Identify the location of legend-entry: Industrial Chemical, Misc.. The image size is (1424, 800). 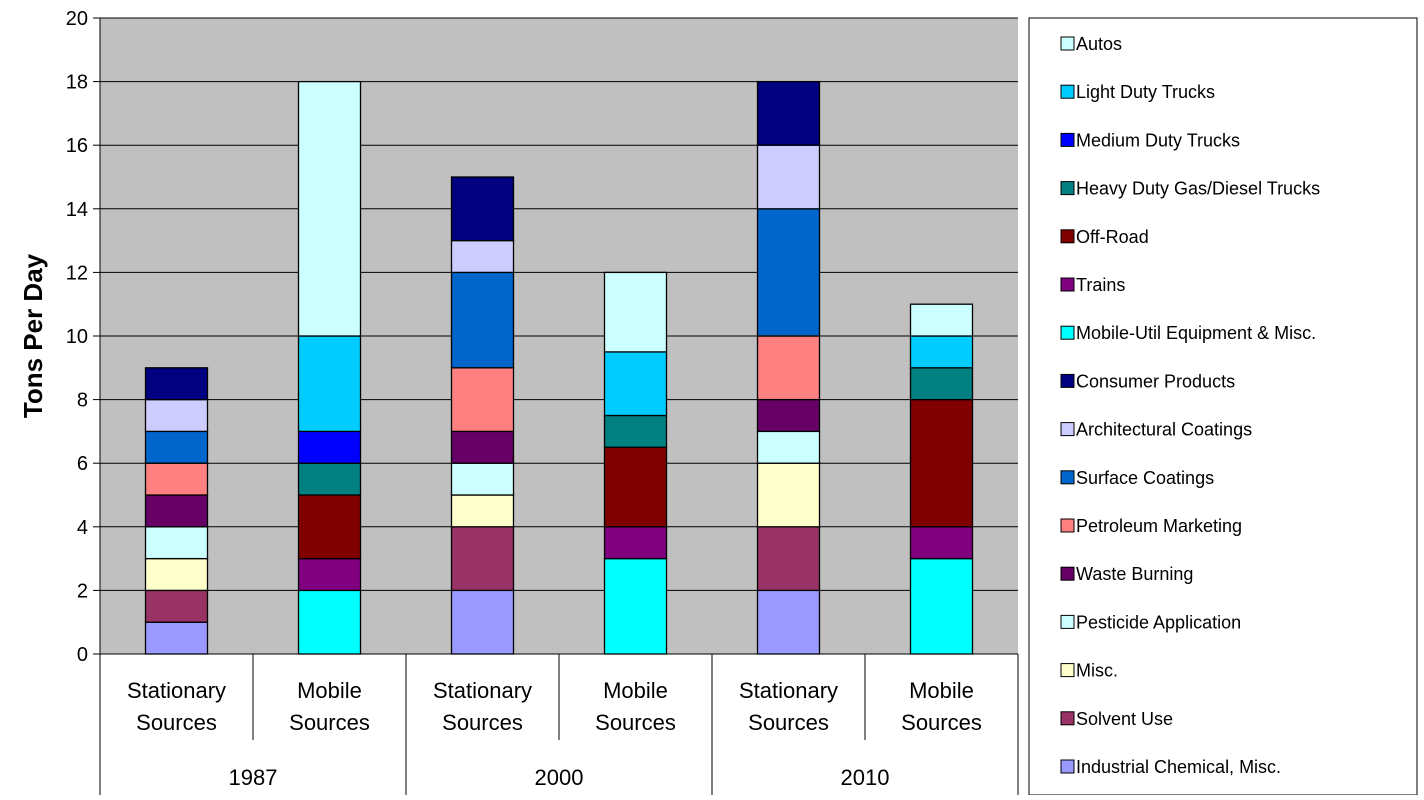
(1178, 767).